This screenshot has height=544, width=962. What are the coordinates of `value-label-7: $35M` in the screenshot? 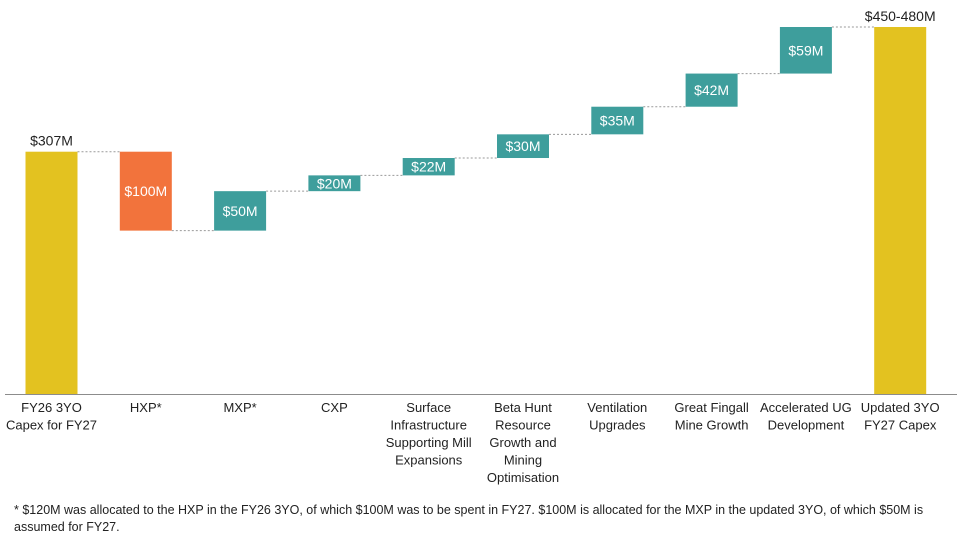 It's located at (617, 121).